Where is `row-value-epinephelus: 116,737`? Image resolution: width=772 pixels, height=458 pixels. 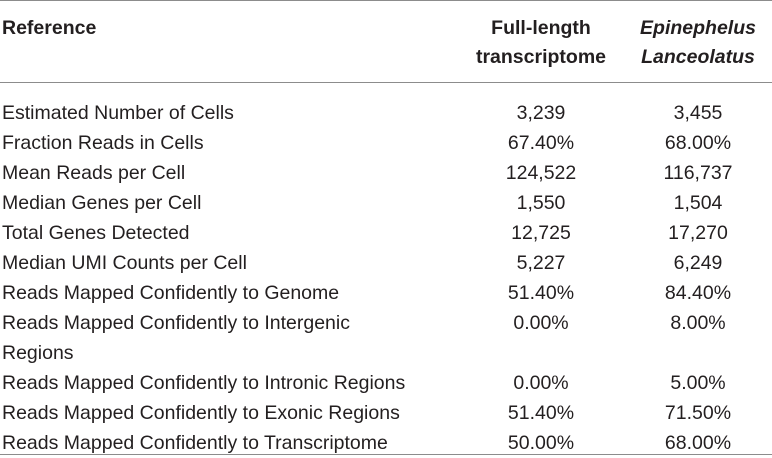 row-value-epinephelus: 116,737 is located at coordinates (698, 173).